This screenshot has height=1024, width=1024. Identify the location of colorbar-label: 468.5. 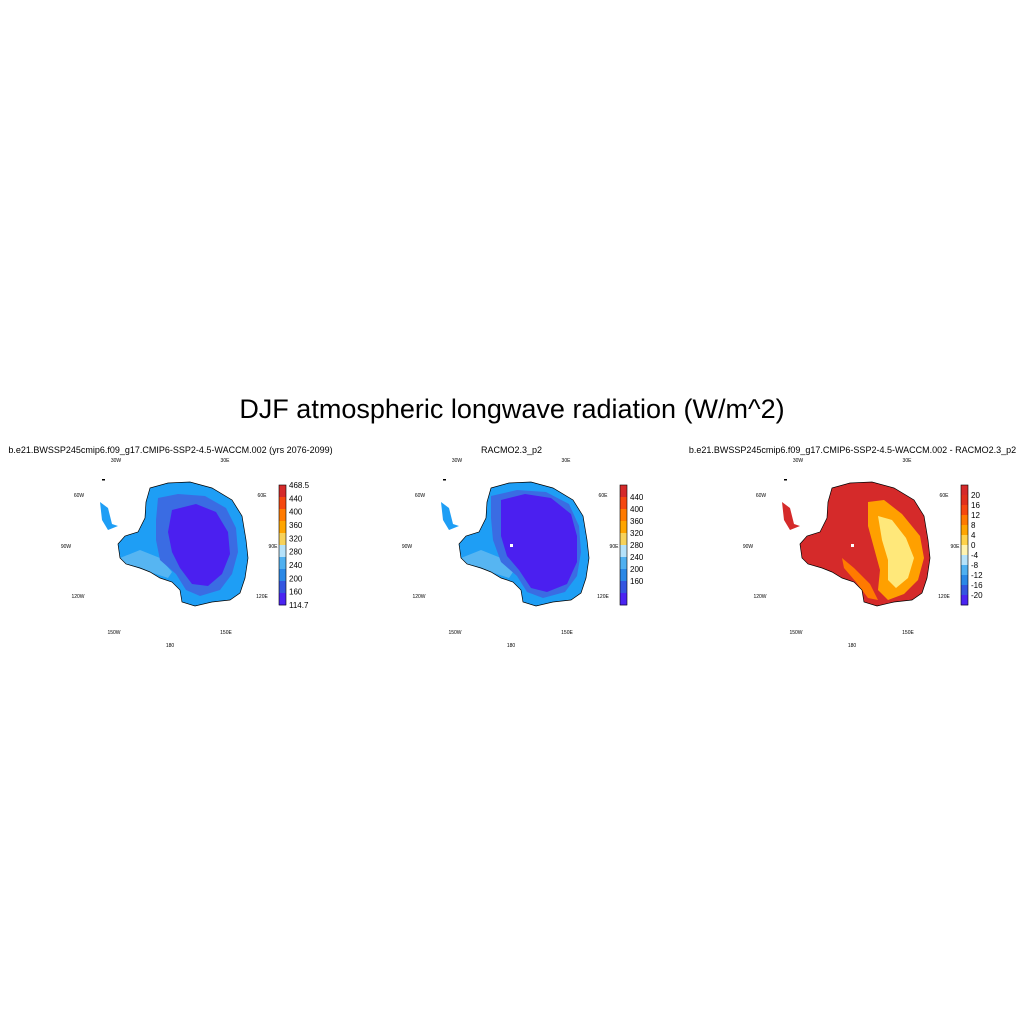
(299, 485).